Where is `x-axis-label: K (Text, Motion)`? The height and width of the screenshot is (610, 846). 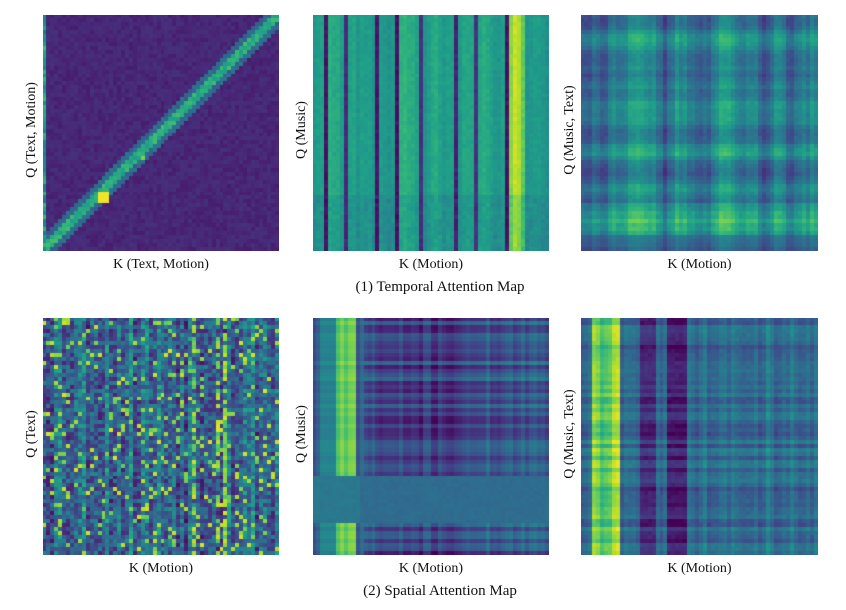
x-axis-label: K (Text, Motion) is located at coordinates (161, 264).